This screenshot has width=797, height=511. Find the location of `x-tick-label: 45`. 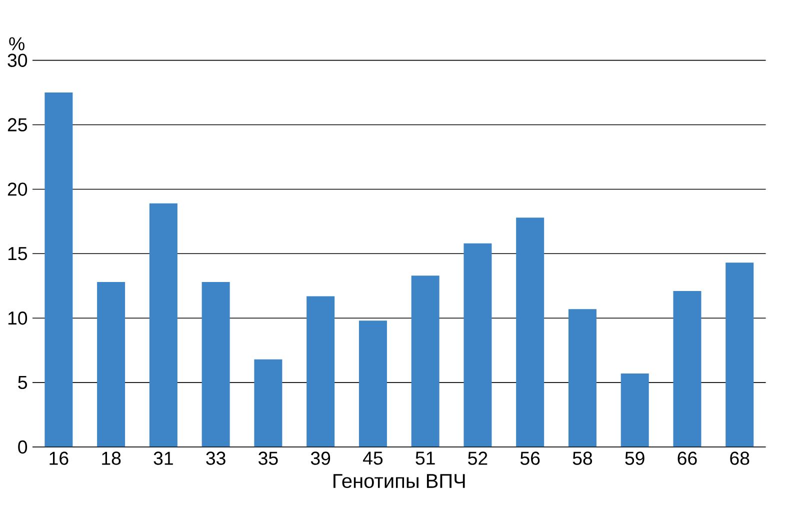

x-tick-label: 45 is located at coordinates (372, 458).